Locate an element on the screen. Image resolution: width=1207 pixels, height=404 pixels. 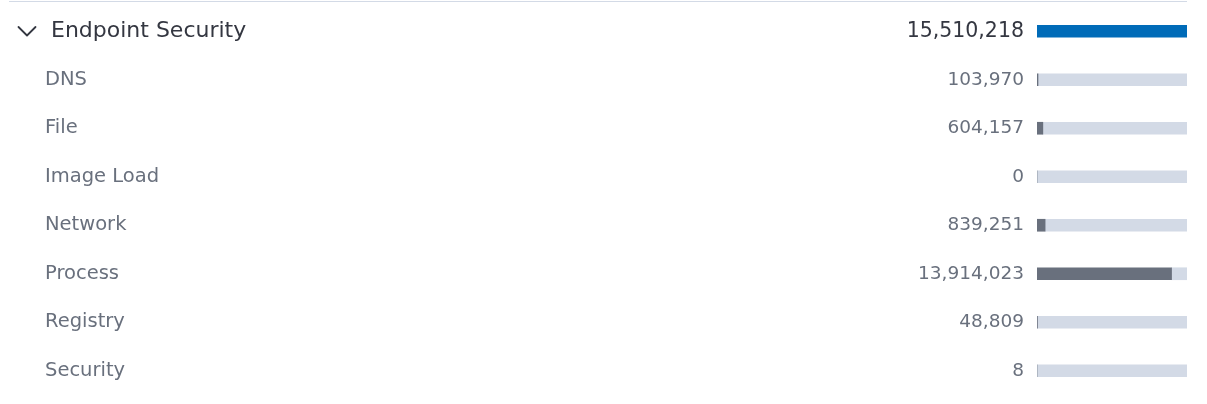
y-tick-label: Network is located at coordinates (86, 224).